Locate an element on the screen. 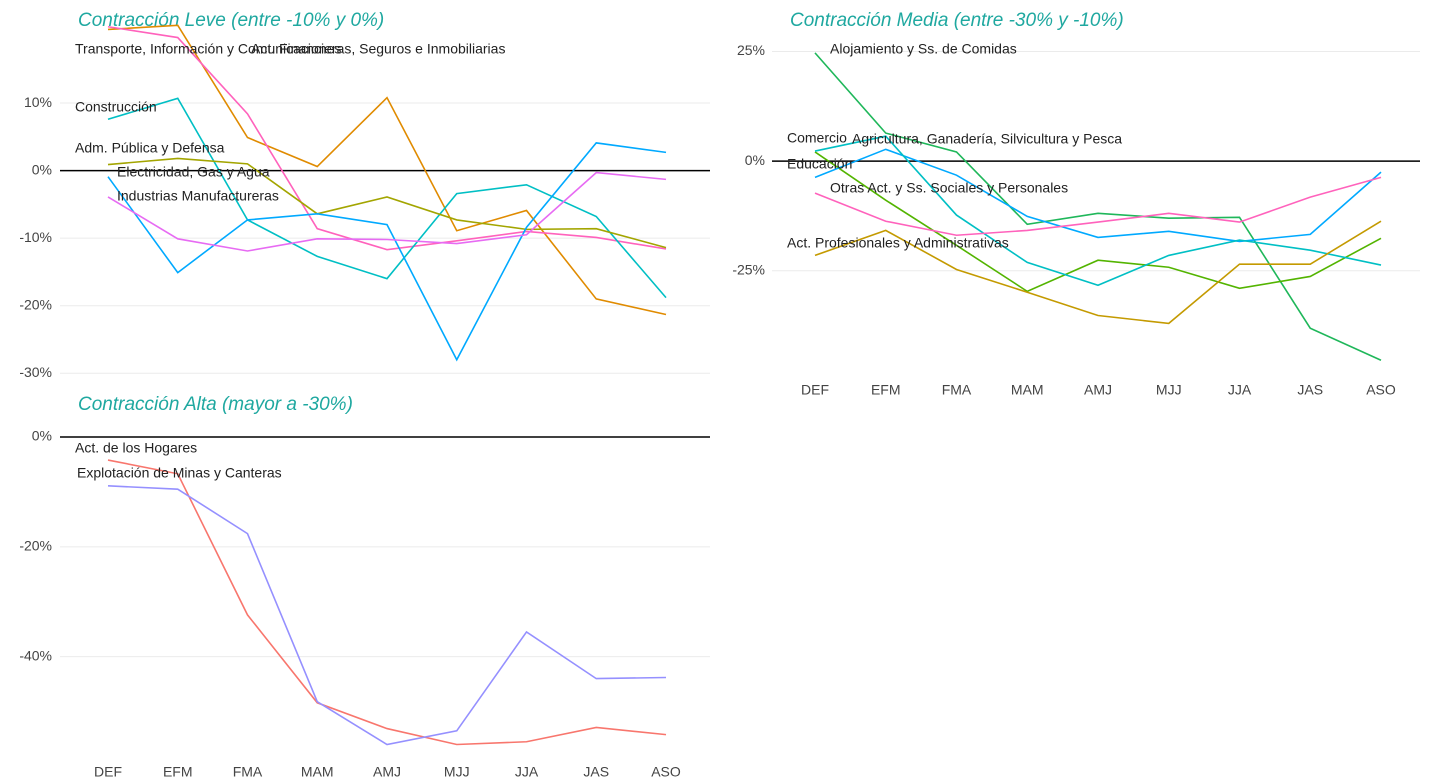 The height and width of the screenshot is (784, 1429). panel-title: Contracción Media (entre -30% y -10%) is located at coordinates (957, 20).